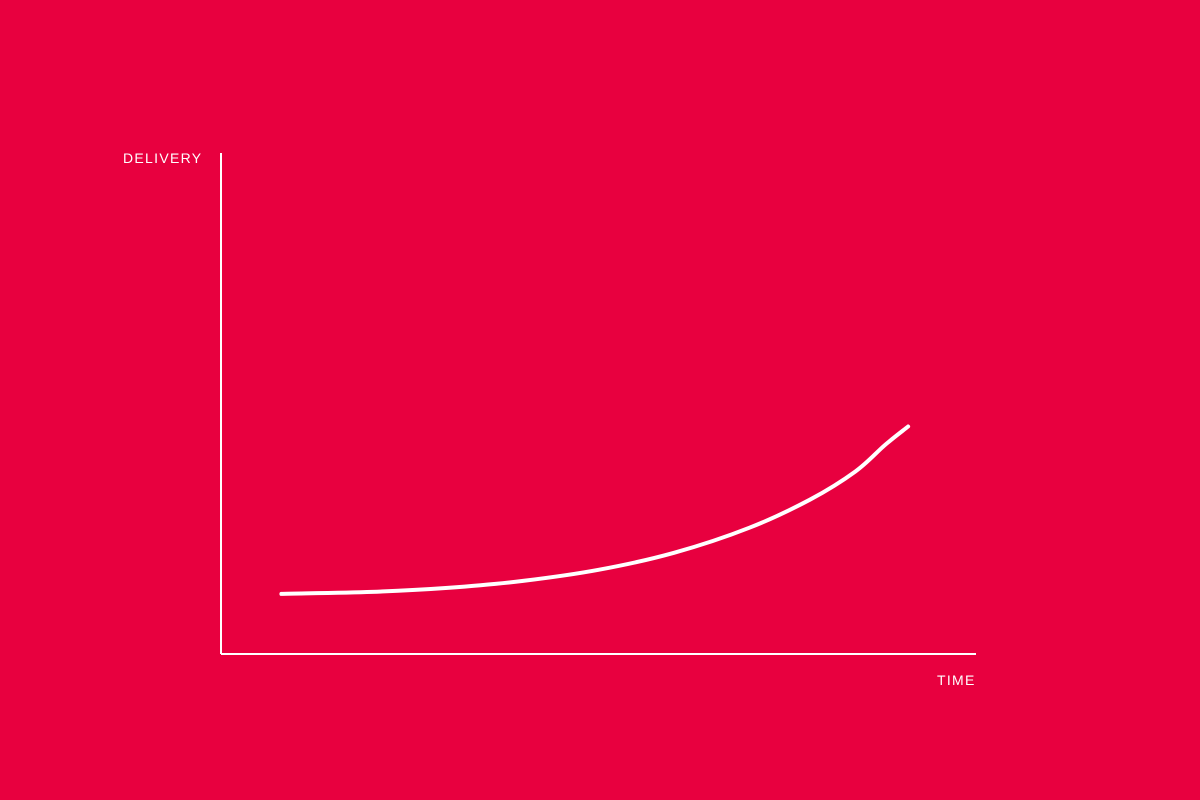  Describe the element at coordinates (595, 510) in the screenshot. I see `series-line` at that location.